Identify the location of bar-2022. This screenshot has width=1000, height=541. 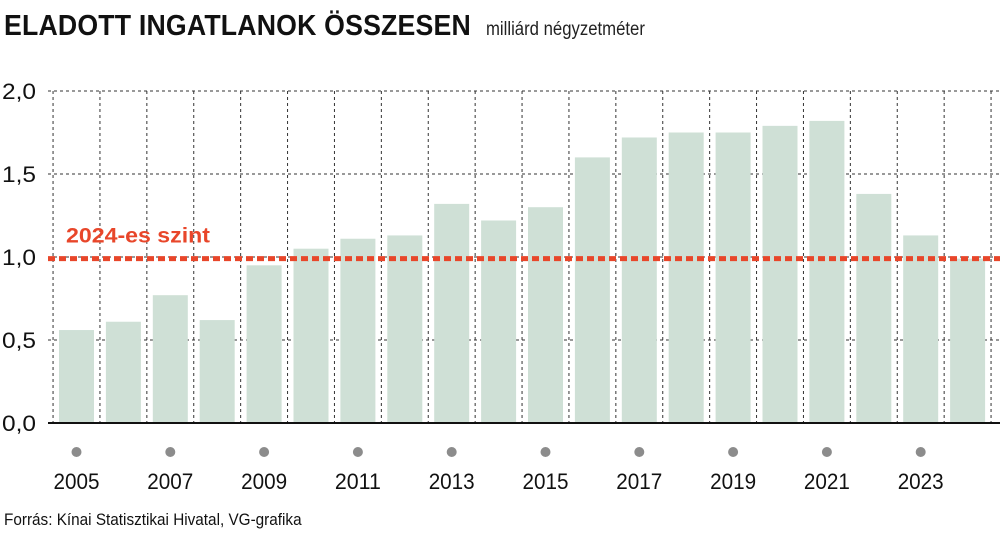
(874, 308).